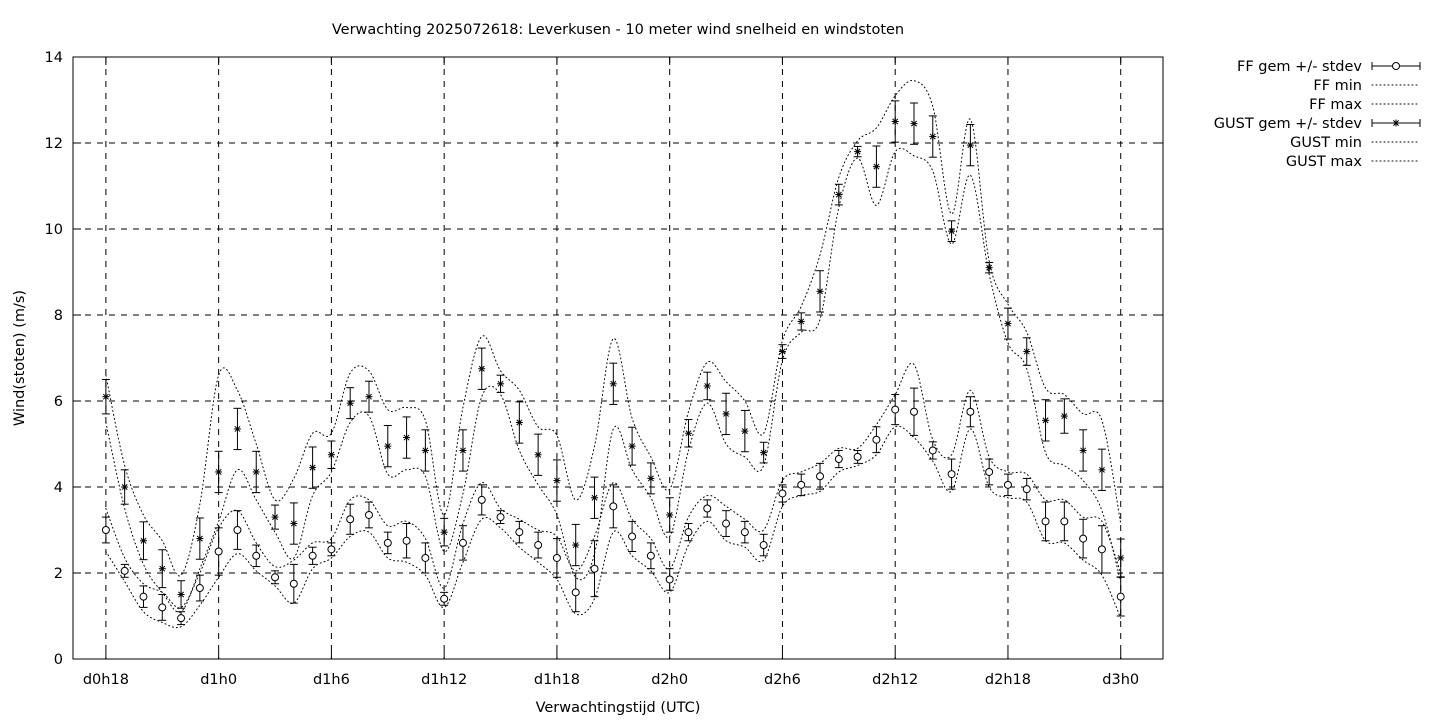  What do you see at coordinates (58, 660) in the screenshot?
I see `y-tick-label: 0` at bounding box center [58, 660].